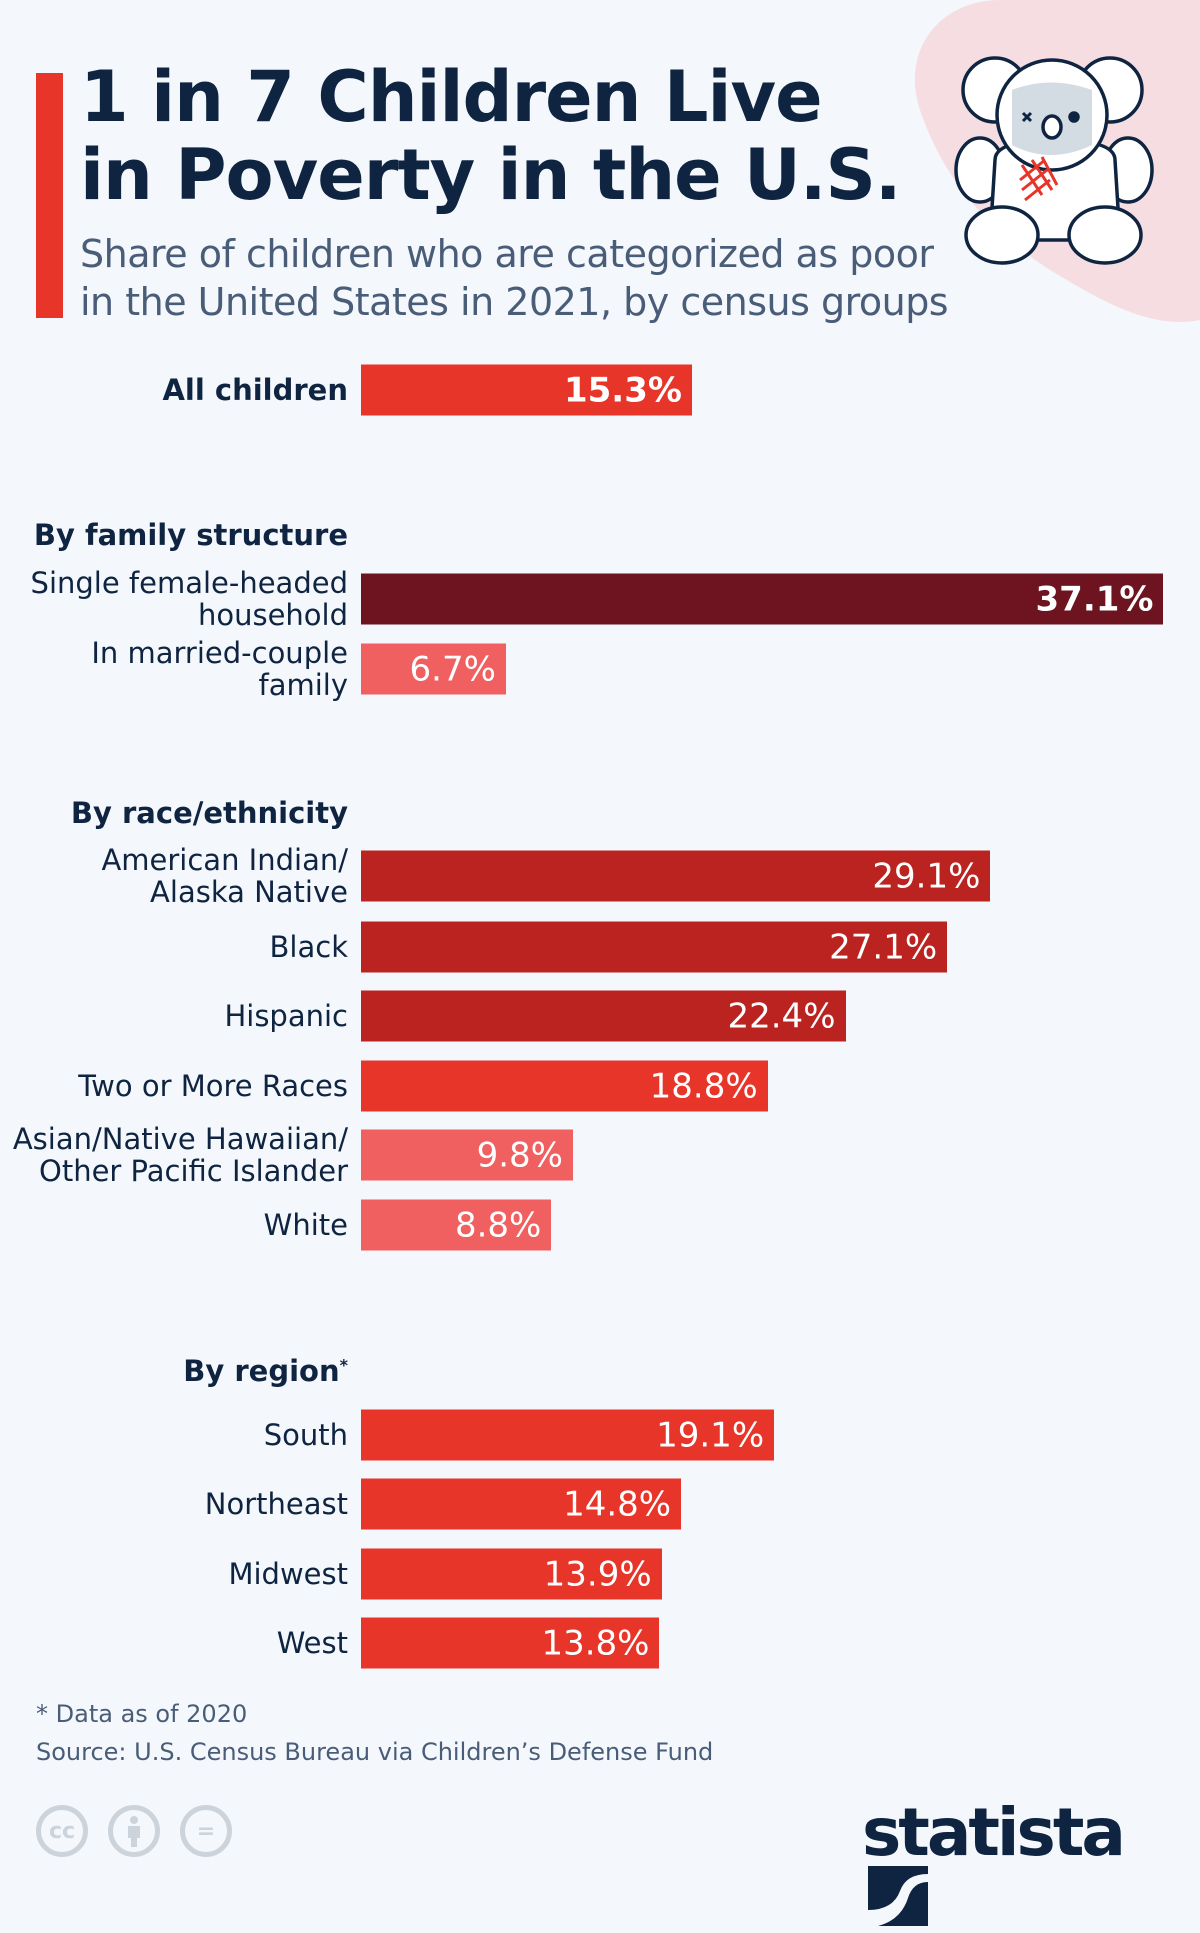 Image resolution: width=1200 pixels, height=1933 pixels. Describe the element at coordinates (762, 599) in the screenshot. I see `bar: 37.1%` at that location.